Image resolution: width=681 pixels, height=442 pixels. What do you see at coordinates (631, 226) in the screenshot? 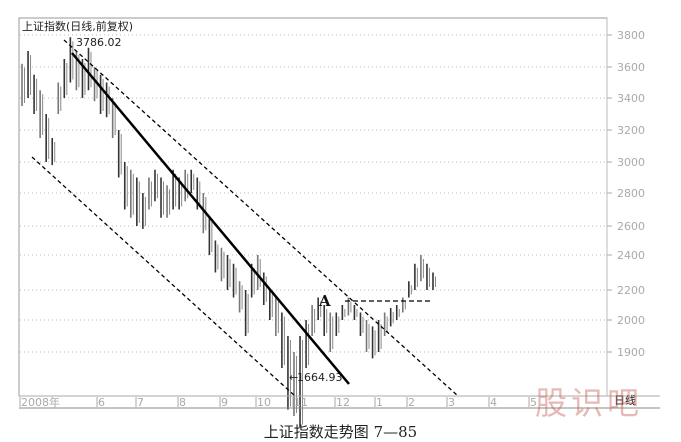
I see `y-tick-label: 2600` at bounding box center [631, 226].